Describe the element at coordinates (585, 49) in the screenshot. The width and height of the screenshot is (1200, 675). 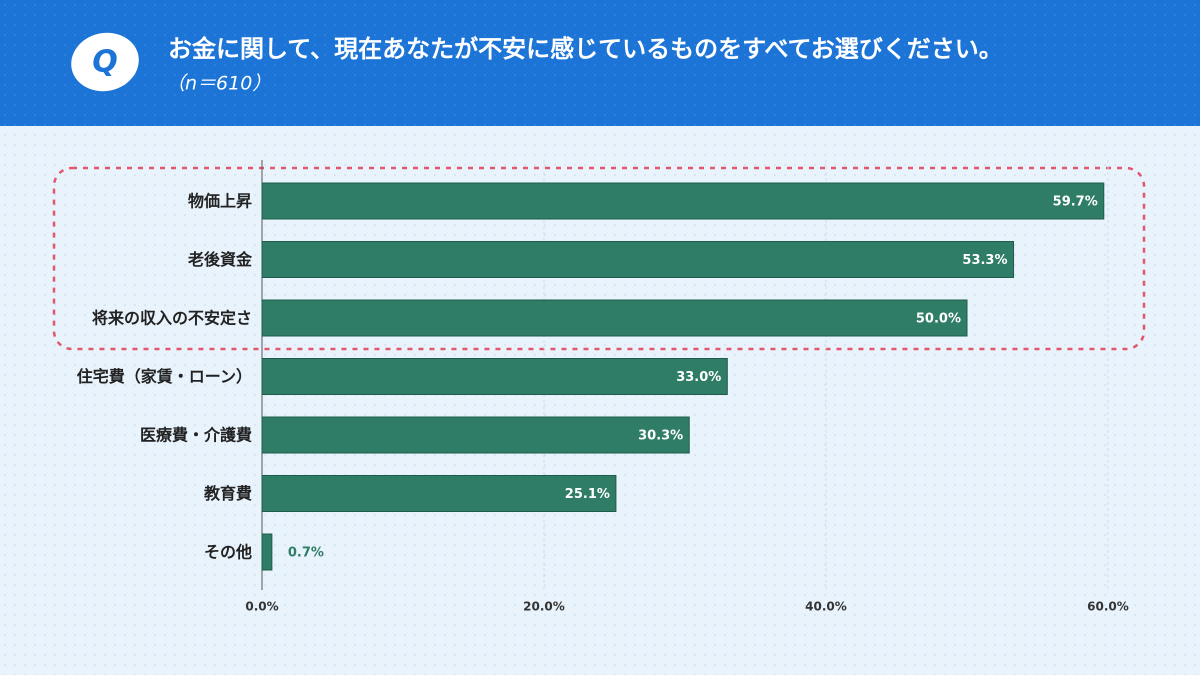
I see `chart-title: お金に関して、現在あなたが不安に感じているものをすべてお選びください。` at that location.